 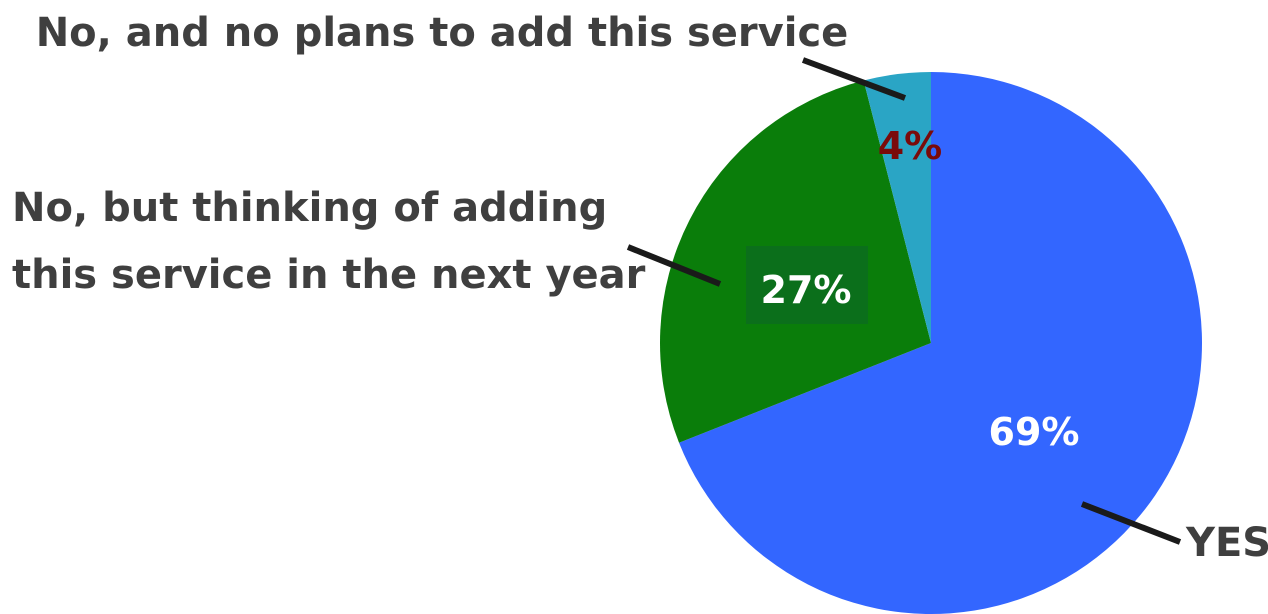 I want to click on leader-line-thinking, so click(x=674, y=265).